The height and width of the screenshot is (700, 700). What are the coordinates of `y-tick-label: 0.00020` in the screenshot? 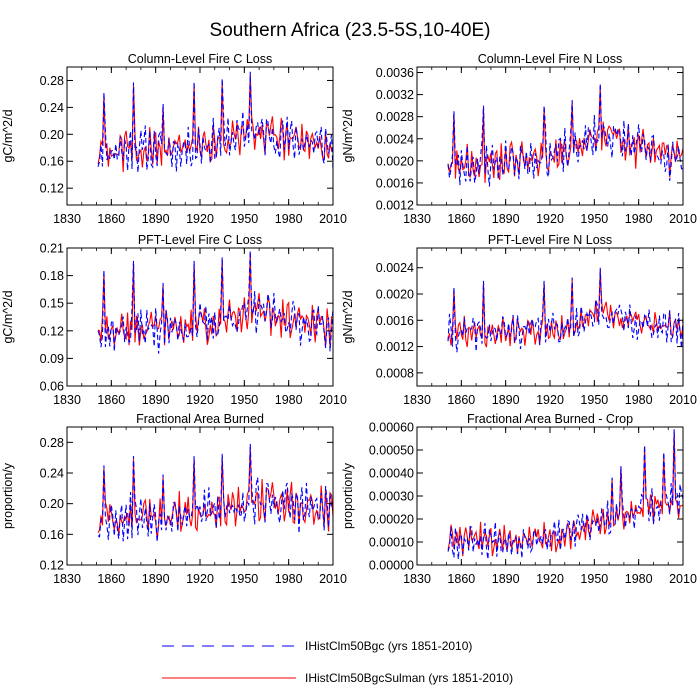 It's located at (391, 520).